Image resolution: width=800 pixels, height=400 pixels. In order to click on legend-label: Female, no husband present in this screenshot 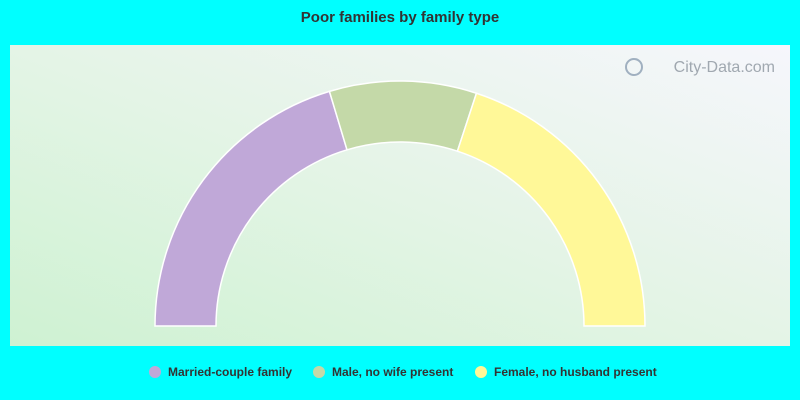, I will do `click(575, 372)`.